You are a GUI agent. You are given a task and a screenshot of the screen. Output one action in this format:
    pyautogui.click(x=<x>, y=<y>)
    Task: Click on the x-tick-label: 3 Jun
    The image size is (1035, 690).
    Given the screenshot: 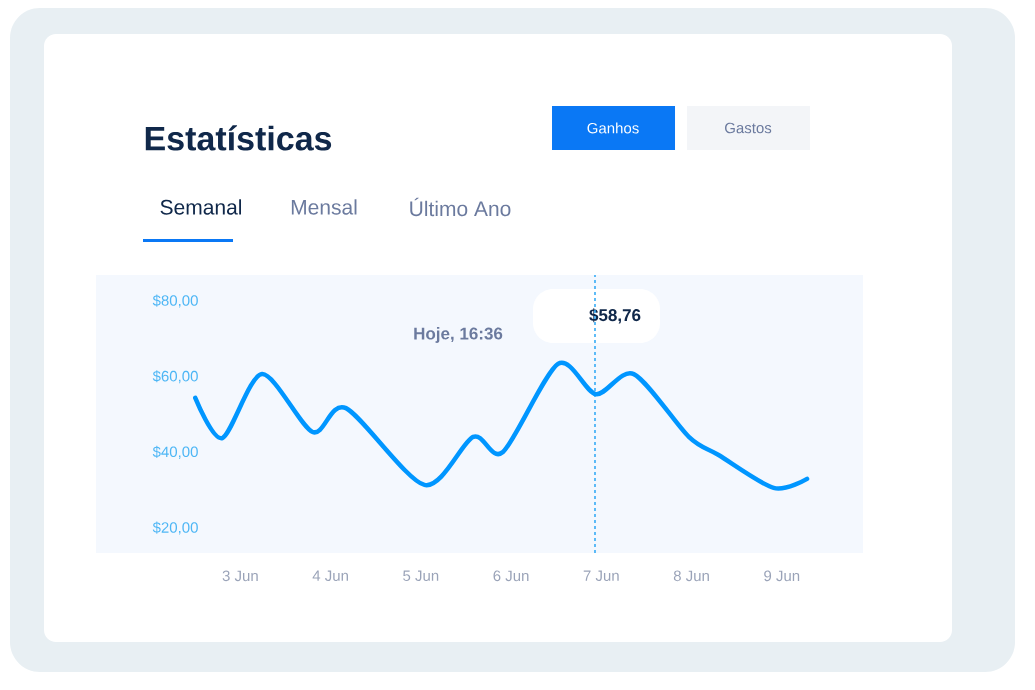 What is the action you would take?
    pyautogui.click(x=240, y=576)
    